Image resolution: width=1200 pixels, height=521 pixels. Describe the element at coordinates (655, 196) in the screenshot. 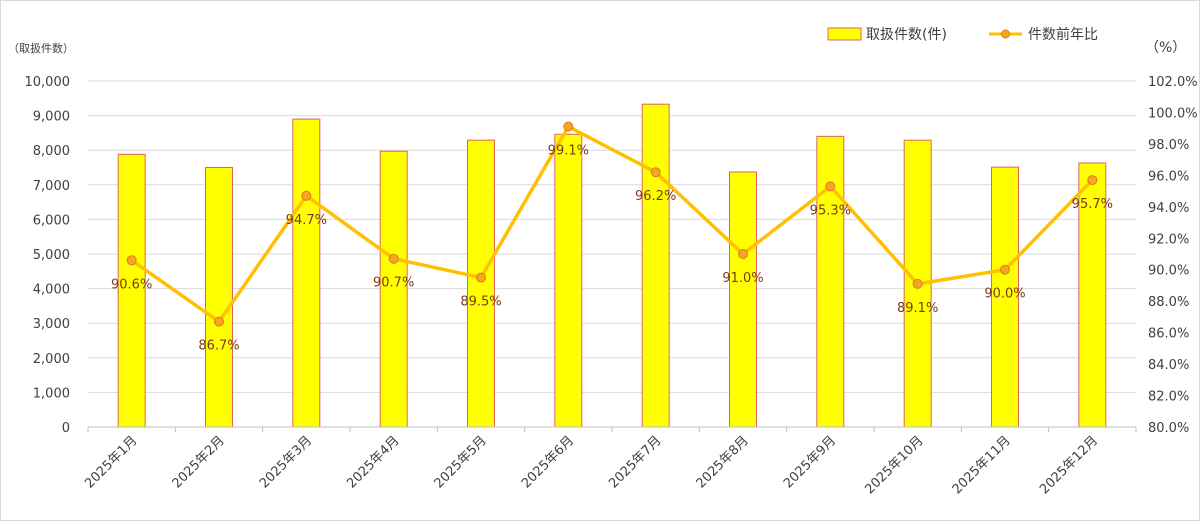

I see `data-label: 96.2%` at that location.